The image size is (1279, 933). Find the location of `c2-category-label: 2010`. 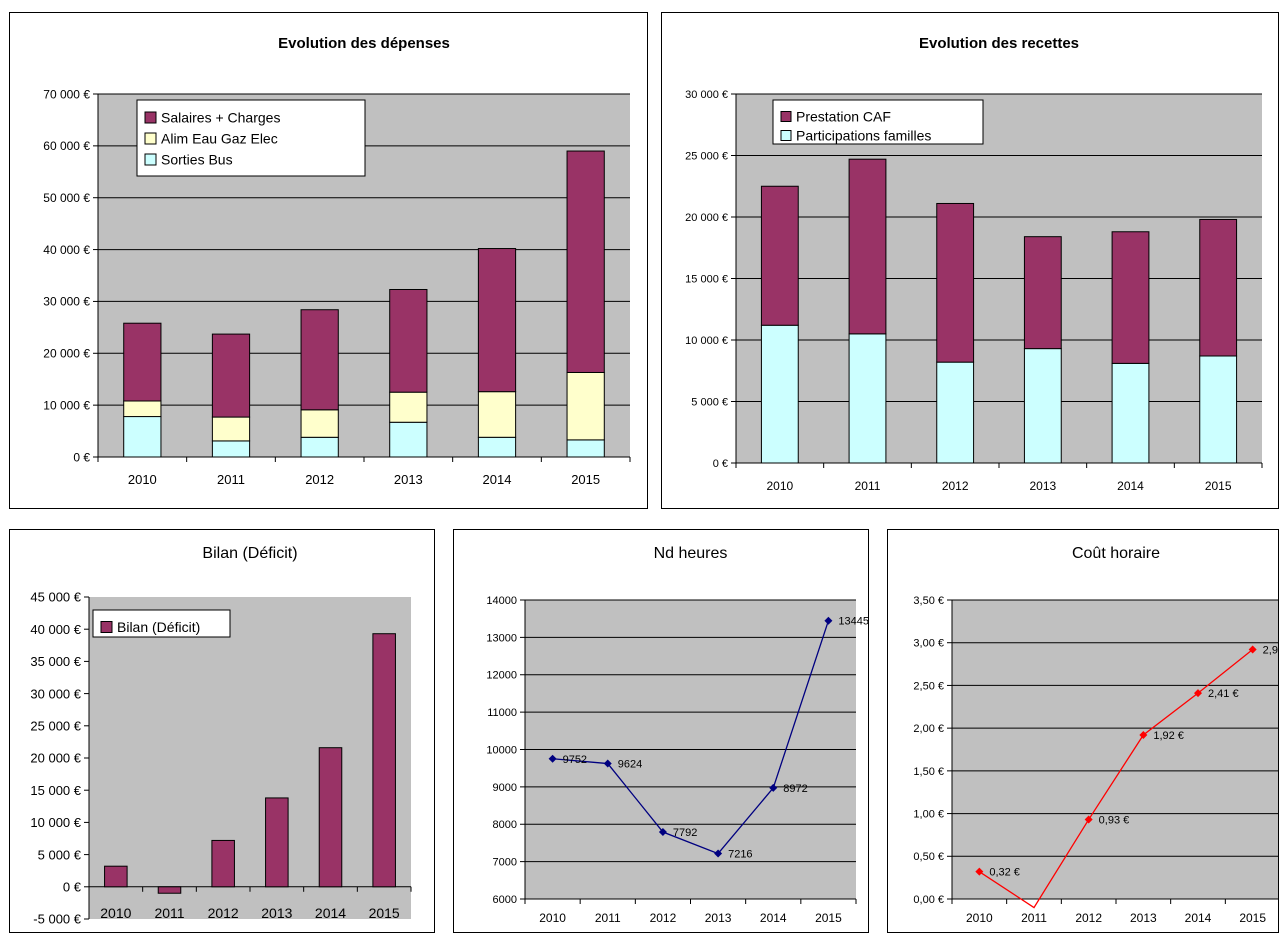

c2-category-label: 2010 is located at coordinates (779, 486).